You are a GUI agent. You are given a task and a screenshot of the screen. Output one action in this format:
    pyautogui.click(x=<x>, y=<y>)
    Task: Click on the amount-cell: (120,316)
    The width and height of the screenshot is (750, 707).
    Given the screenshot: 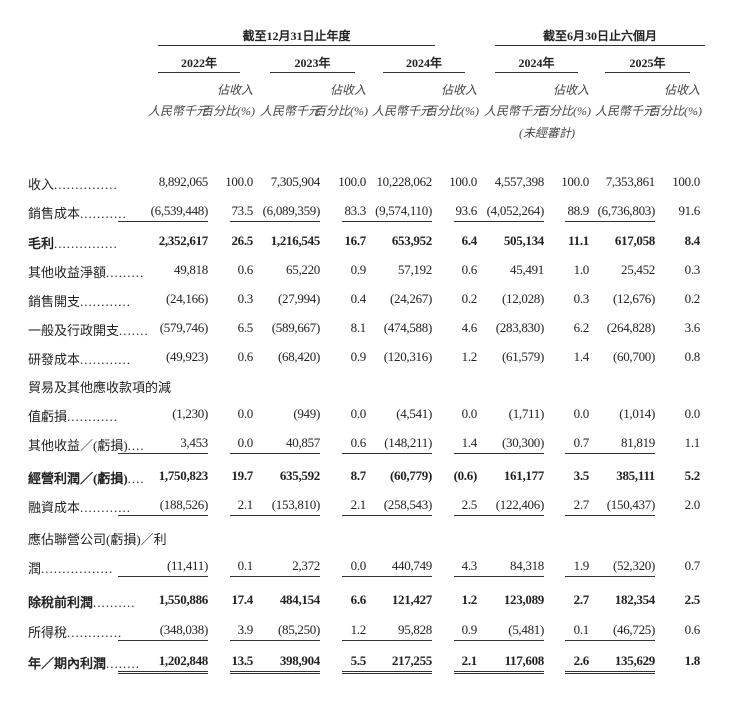 What is the action you would take?
    pyautogui.click(x=408, y=356)
    